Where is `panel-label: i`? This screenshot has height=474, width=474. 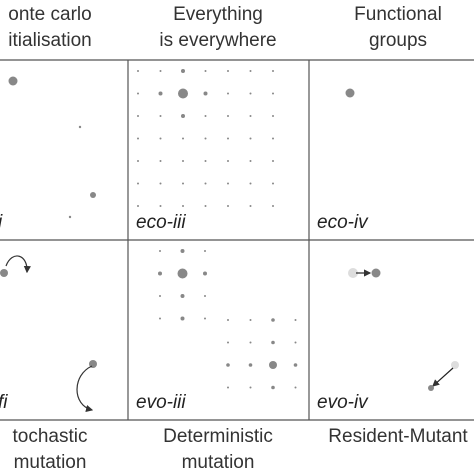 panel-label: i is located at coordinates (1, 222).